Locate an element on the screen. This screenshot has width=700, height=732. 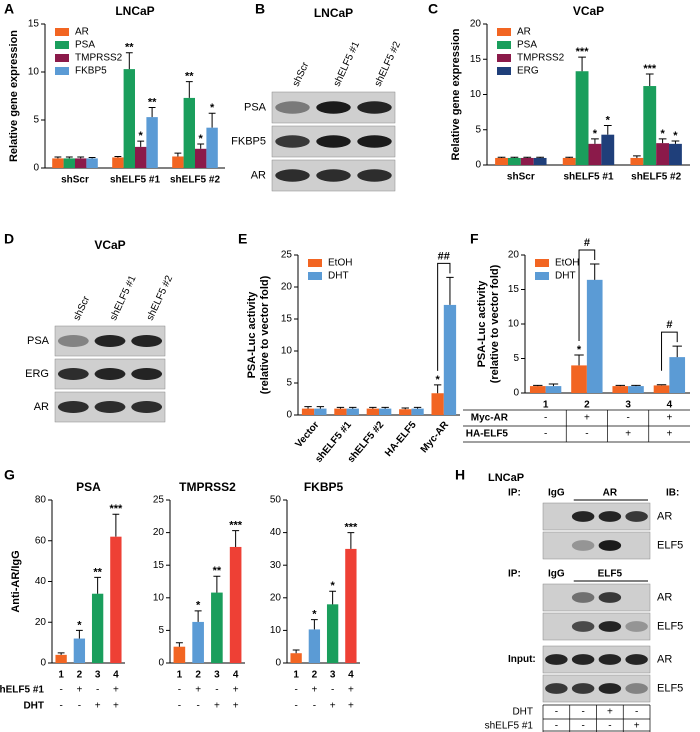
chart-title: FKBP5 is located at coordinates (324, 487).